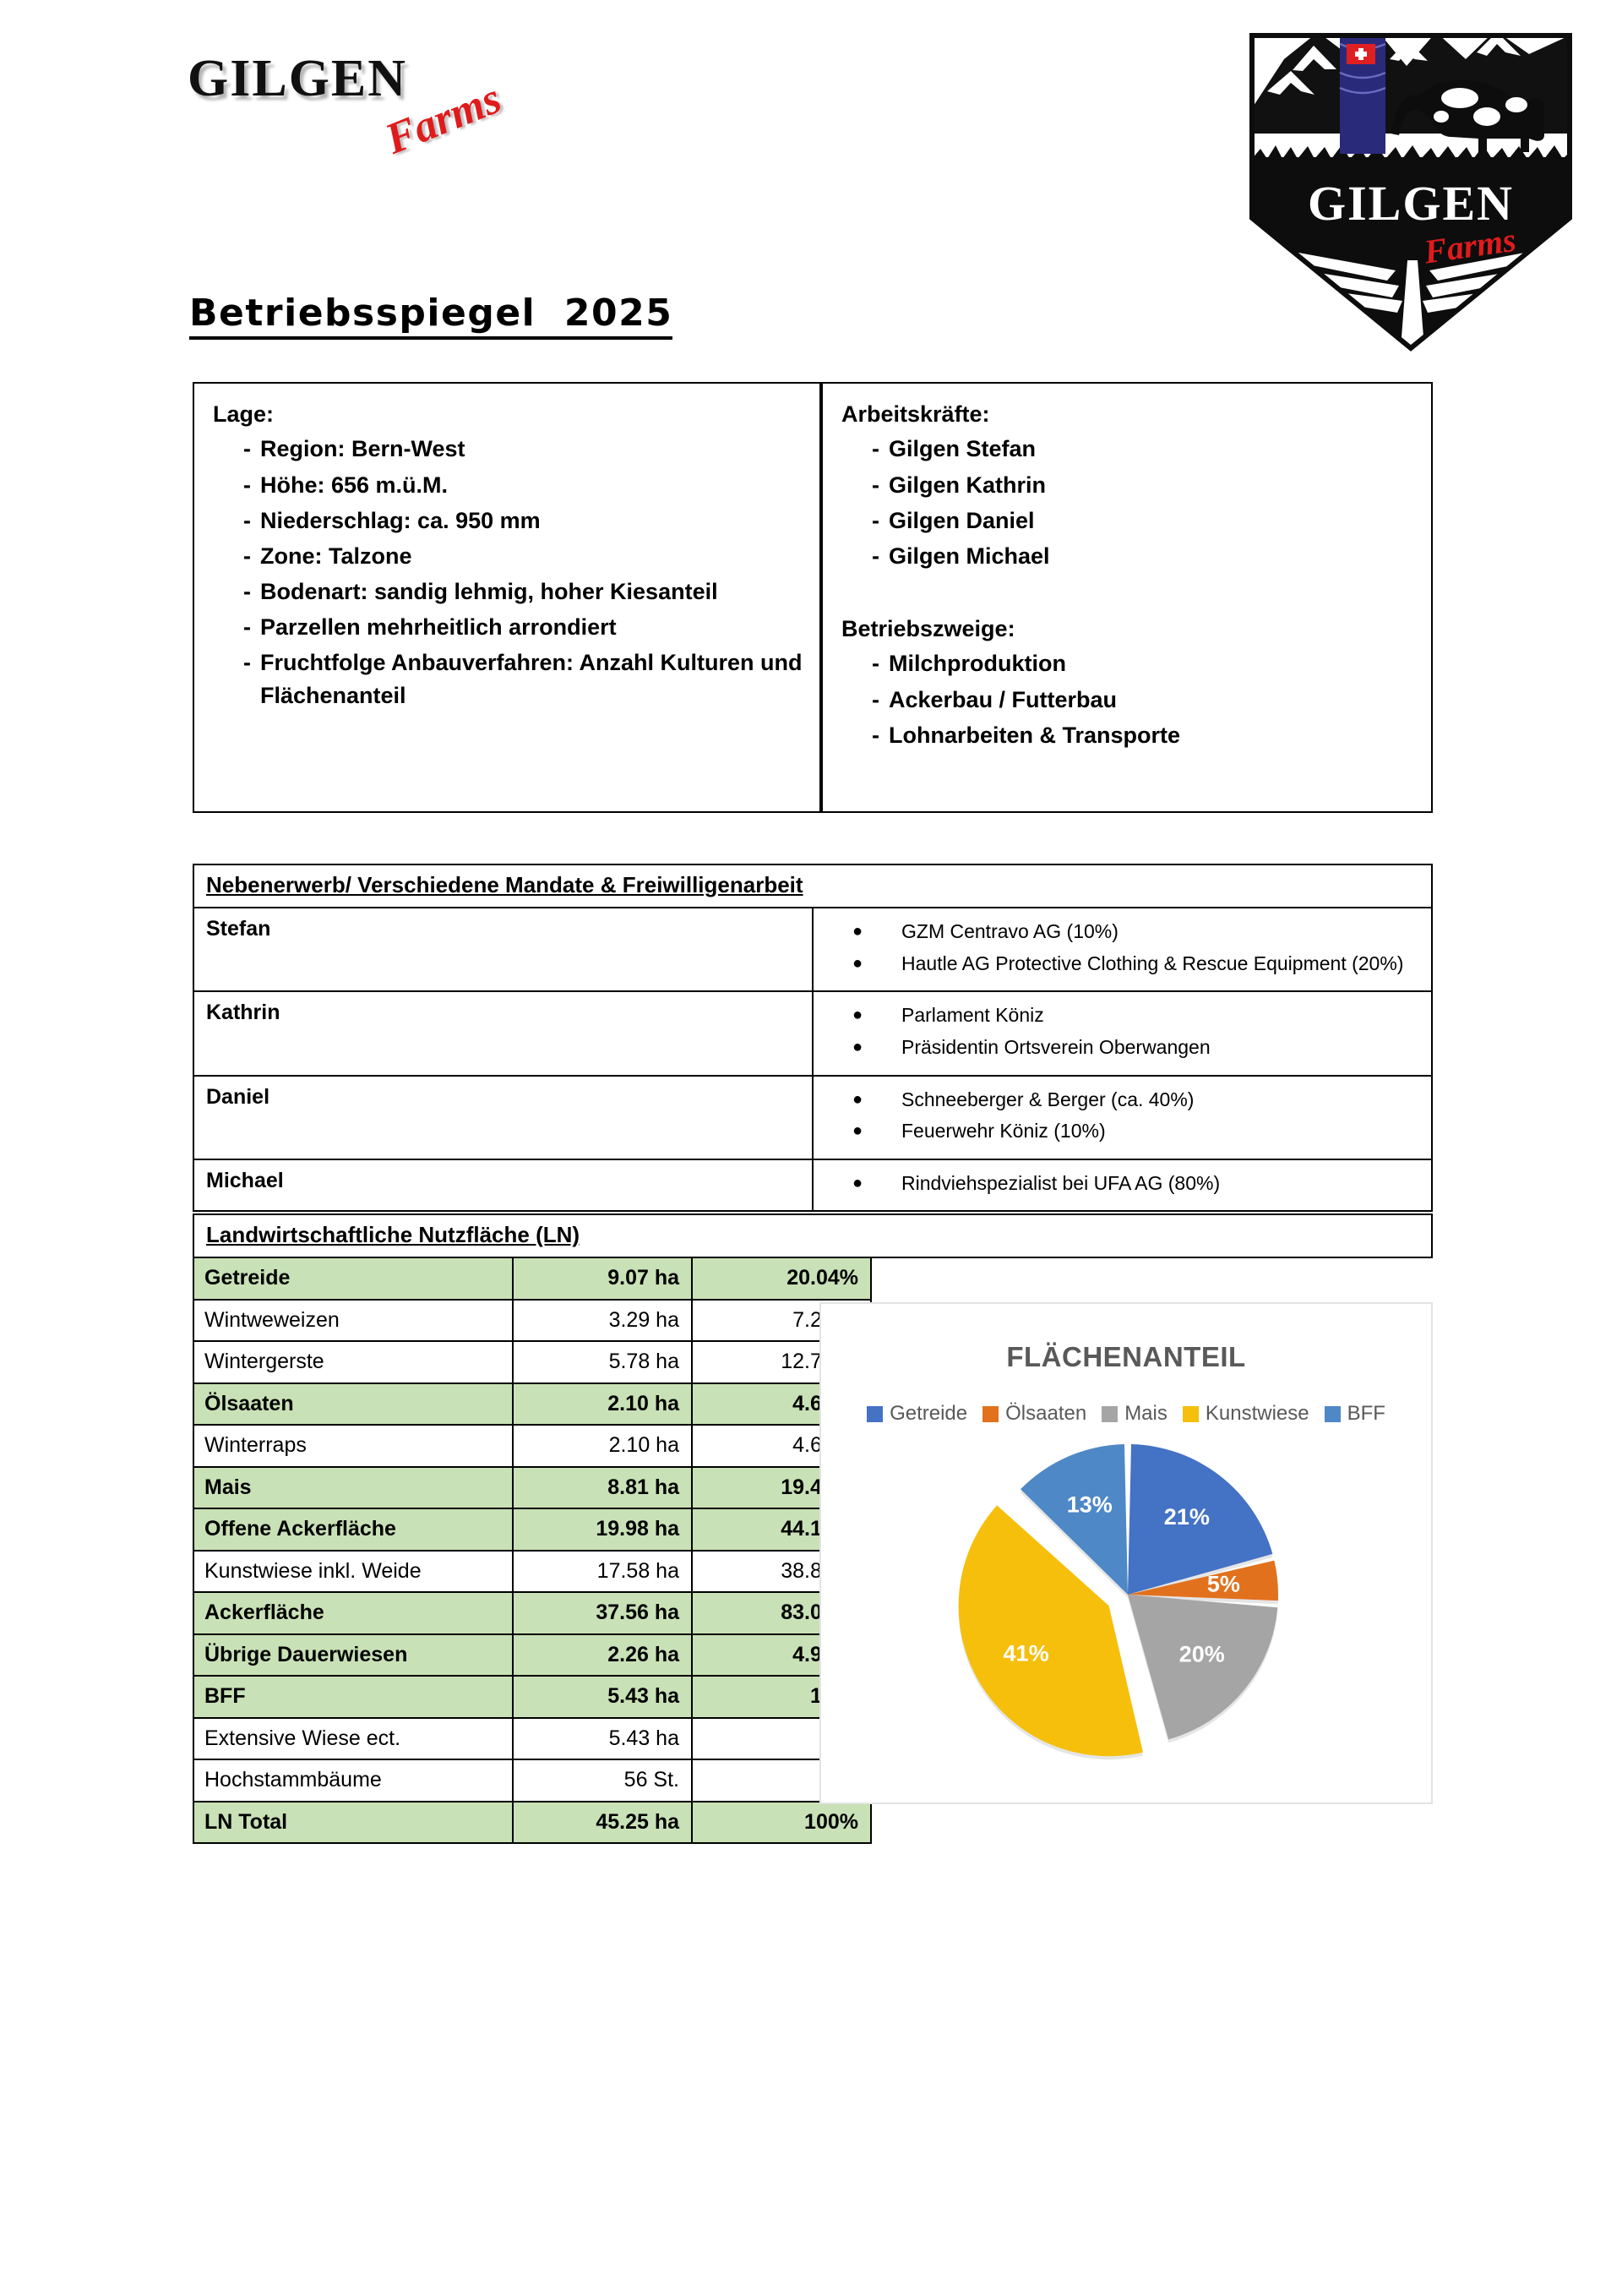  What do you see at coordinates (336, 556) in the screenshot?
I see `lage-item-text: Zone: Talzone` at bounding box center [336, 556].